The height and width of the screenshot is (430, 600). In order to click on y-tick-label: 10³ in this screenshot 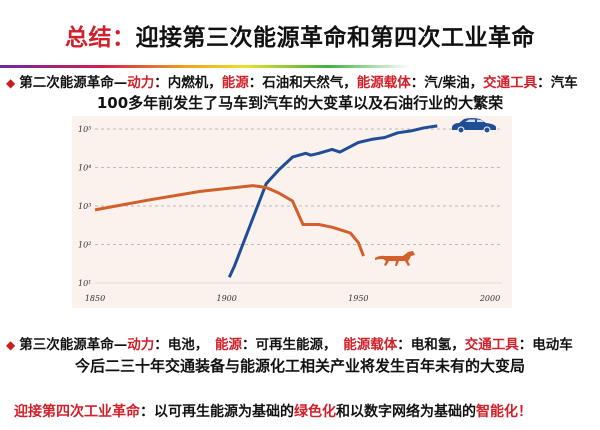, I will do `click(84, 206)`.